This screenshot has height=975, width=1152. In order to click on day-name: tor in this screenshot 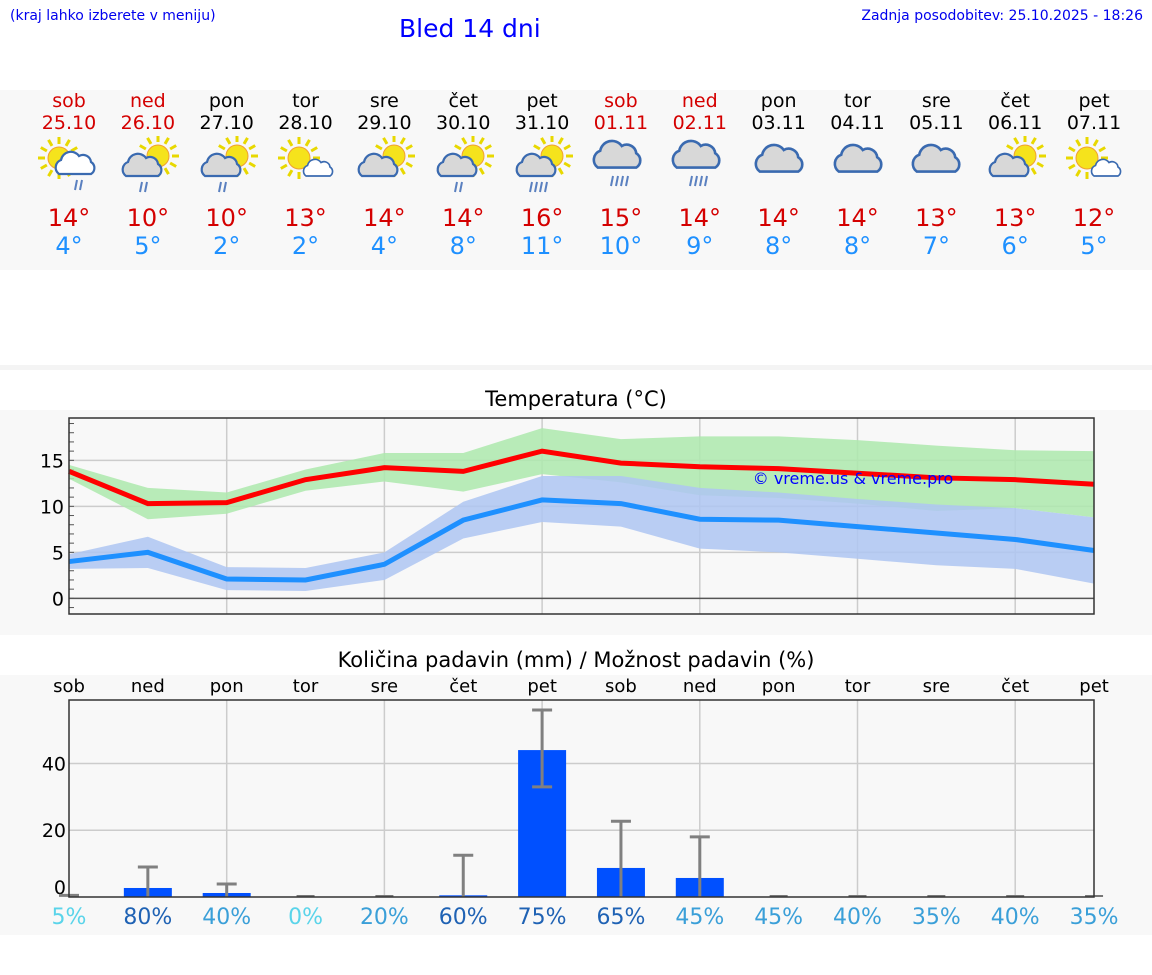, I will do `click(857, 101)`.